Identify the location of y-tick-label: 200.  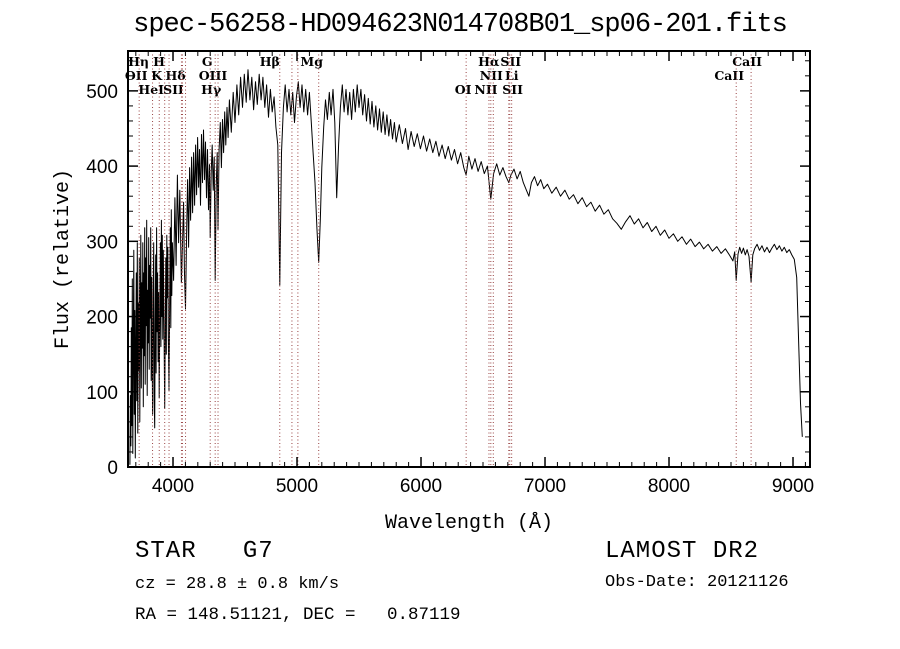
(102, 318).